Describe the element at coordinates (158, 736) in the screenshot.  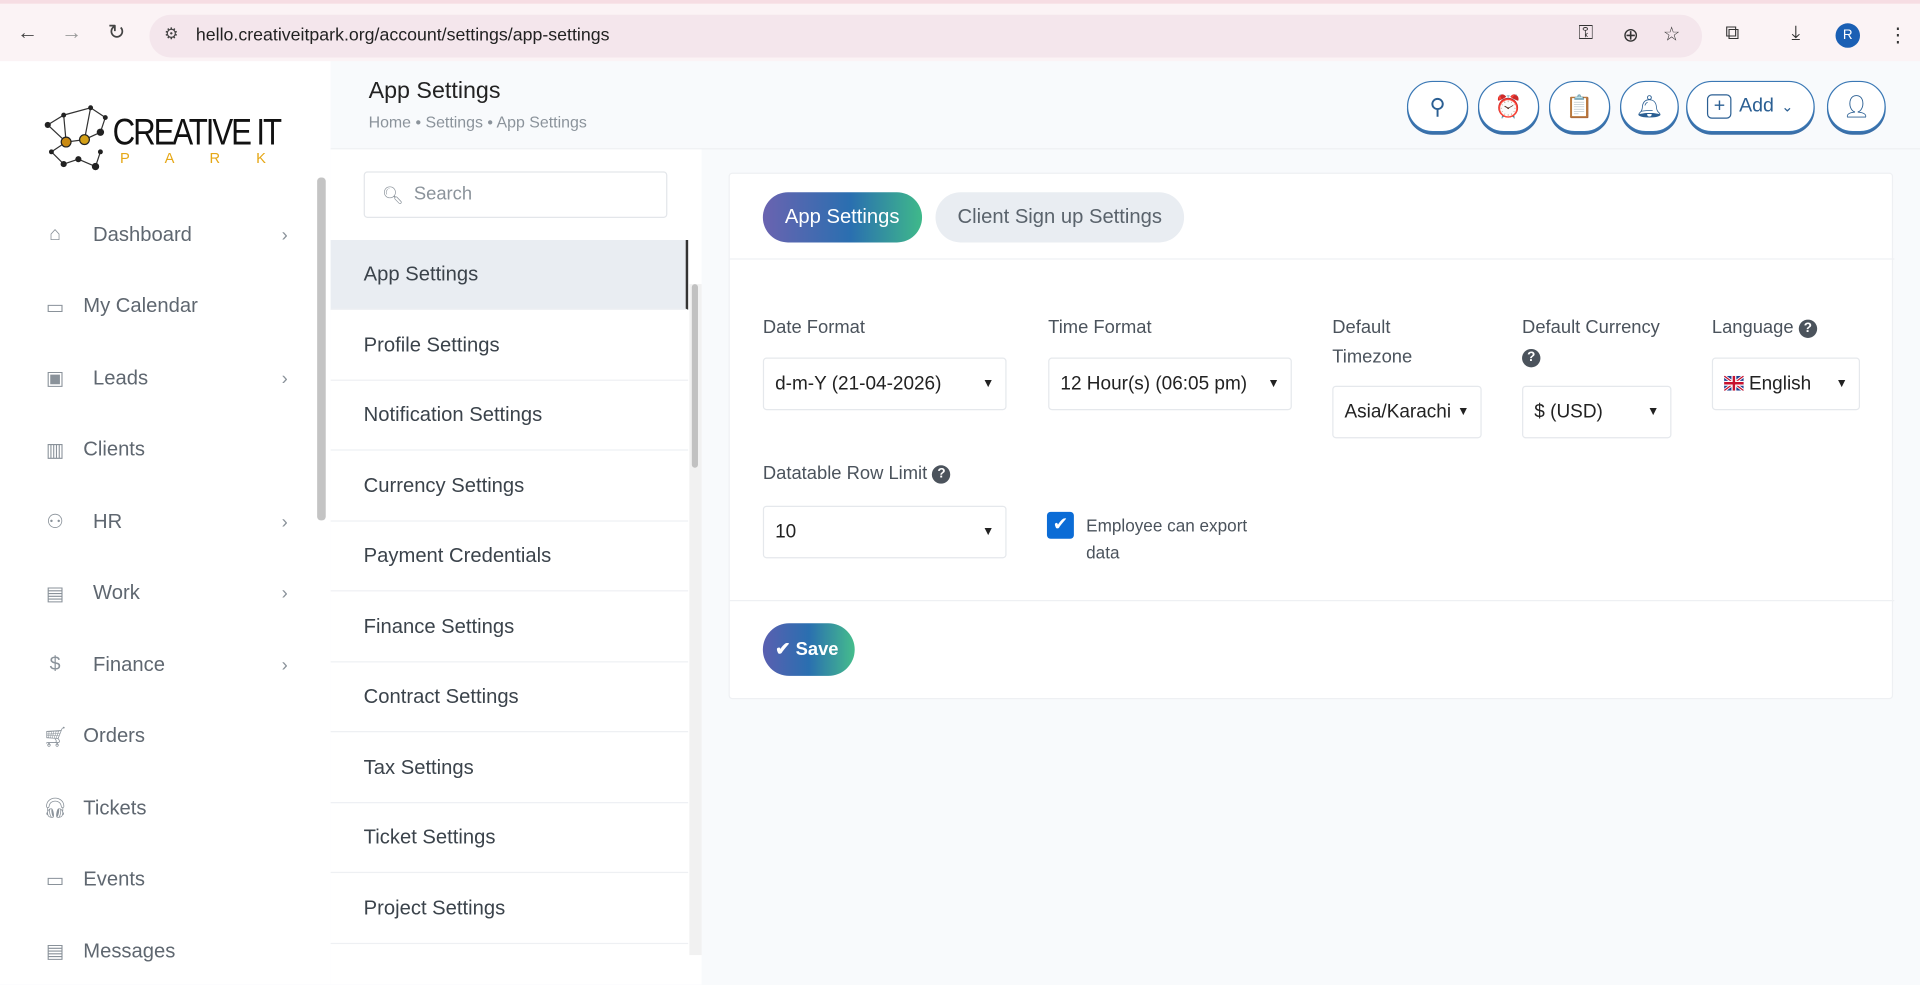
I see `sidebar-item-orders: 🛒︎ Orders` at that location.